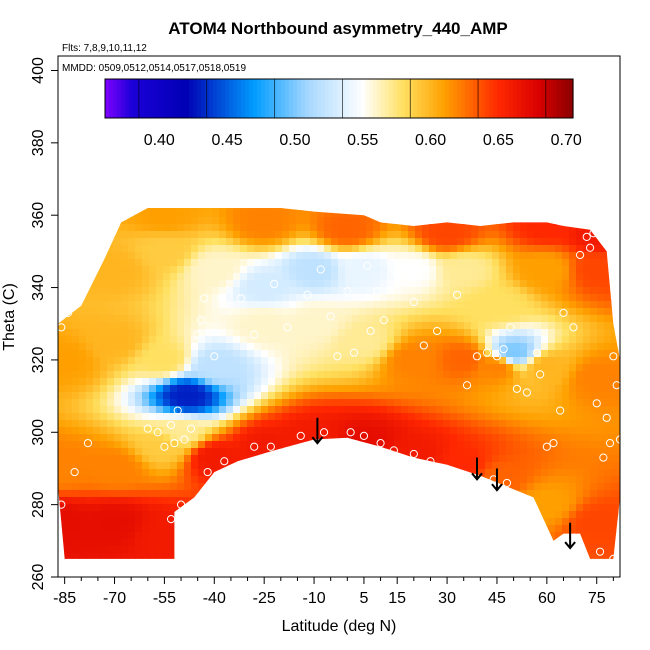 This screenshot has width=650, height=650. Describe the element at coordinates (154, 68) in the screenshot. I see `dates-annotation: MMDD: 0509,0512,0514,0517,0518,0519` at that location.